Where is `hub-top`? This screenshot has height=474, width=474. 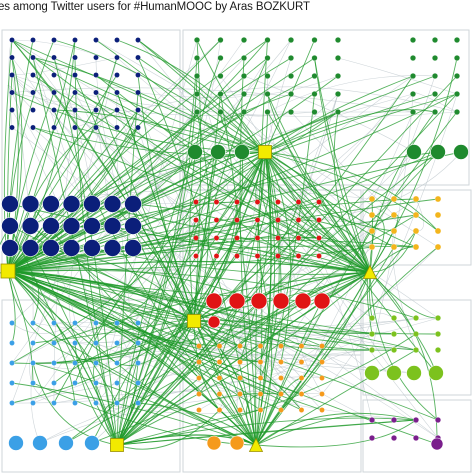
hub-top is located at coordinates (265, 152).